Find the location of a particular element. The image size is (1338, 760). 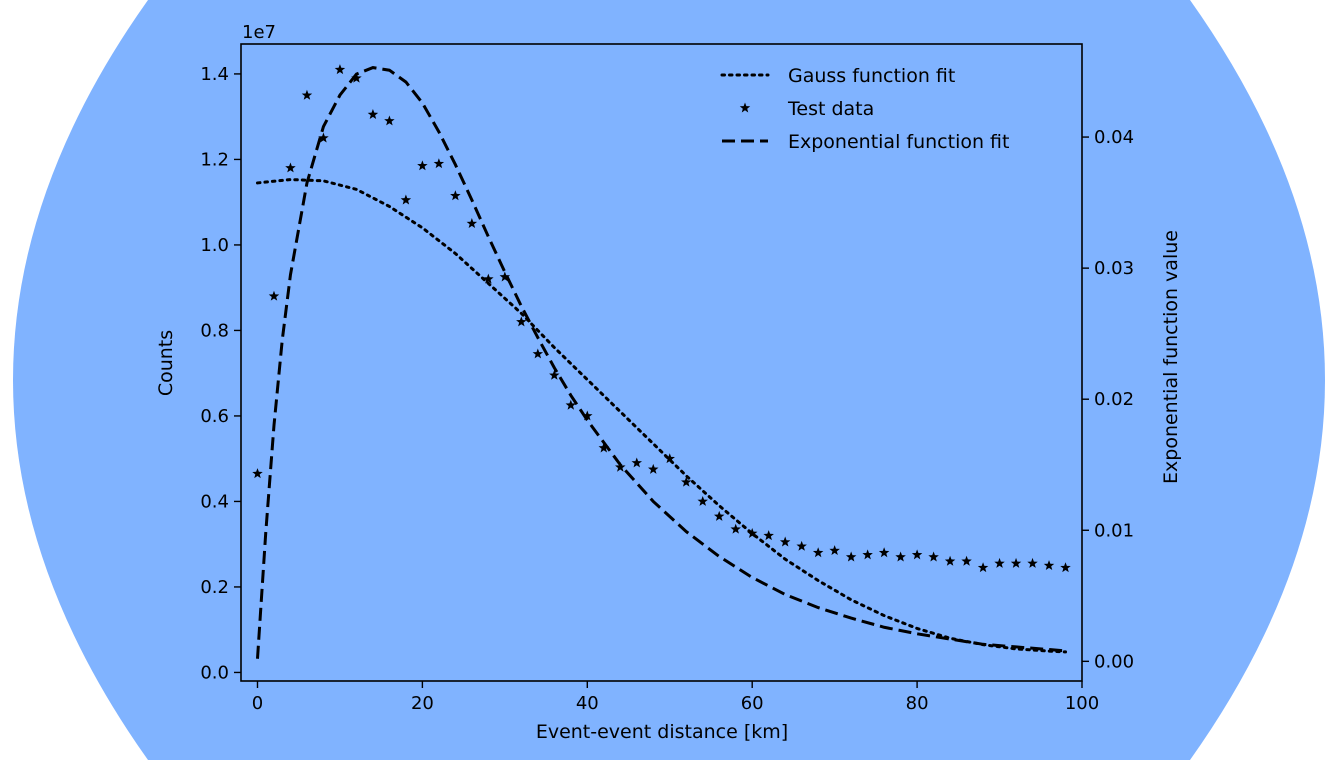

y-axis-label: Counts is located at coordinates (166, 363).